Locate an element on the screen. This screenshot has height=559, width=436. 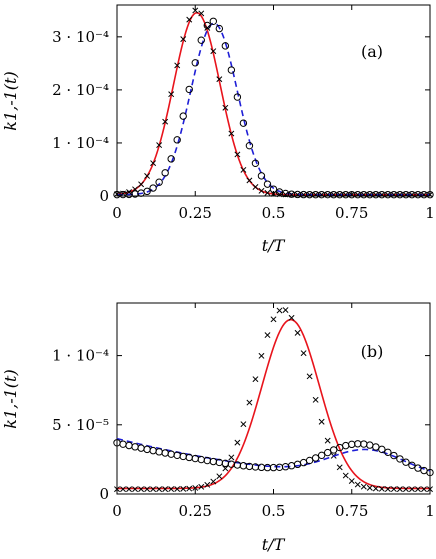
panel-b-ytick-label: 5 · 10⁻⁵ is located at coordinates (80, 425).